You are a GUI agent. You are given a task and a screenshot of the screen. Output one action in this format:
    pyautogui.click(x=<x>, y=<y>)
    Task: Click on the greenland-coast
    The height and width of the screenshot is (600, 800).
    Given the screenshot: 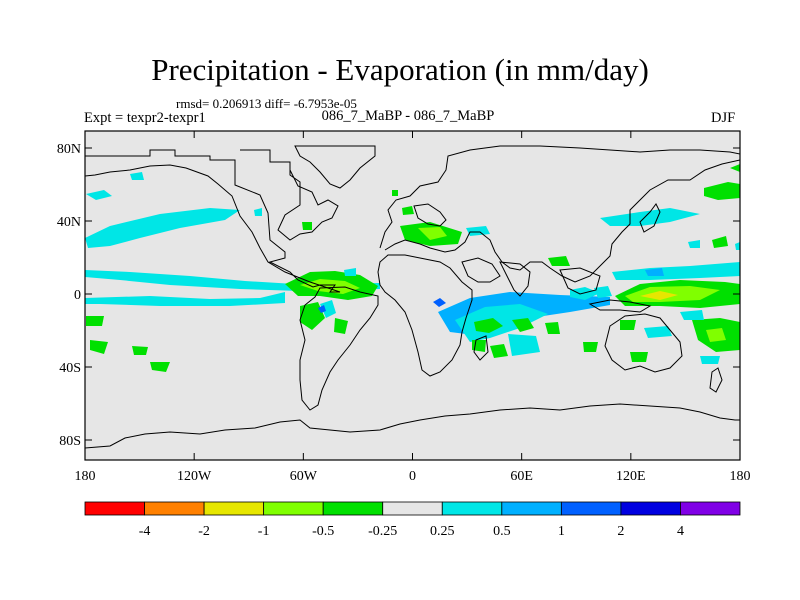 What is the action you would take?
    pyautogui.click(x=335, y=167)
    